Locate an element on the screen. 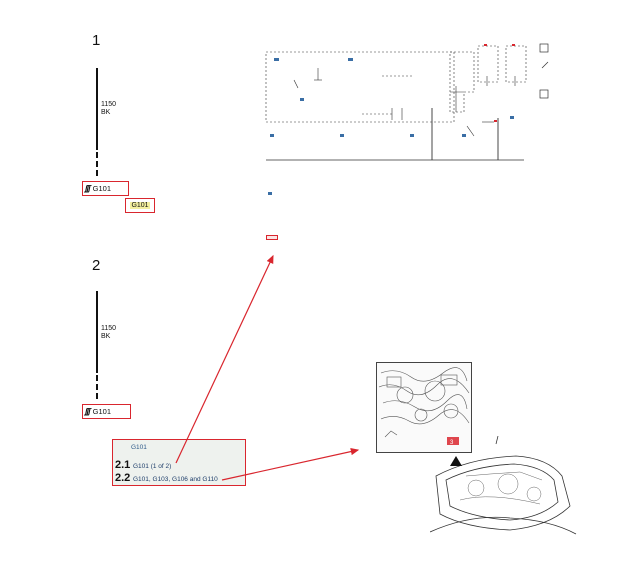  svg-text: 3 is located at coordinates (452, 443).